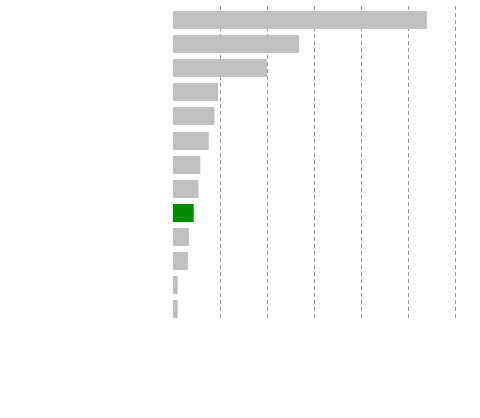 Image resolution: width=480 pixels, height=418 pixels. I want to click on bar-highlighted, so click(183, 213).